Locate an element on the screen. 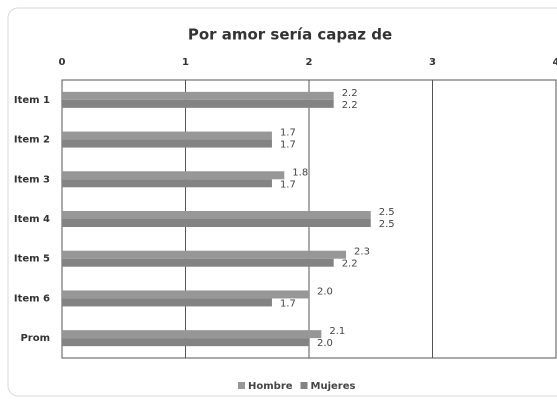 The height and width of the screenshot is (400, 557). x-tick-label: 0 is located at coordinates (62, 62).